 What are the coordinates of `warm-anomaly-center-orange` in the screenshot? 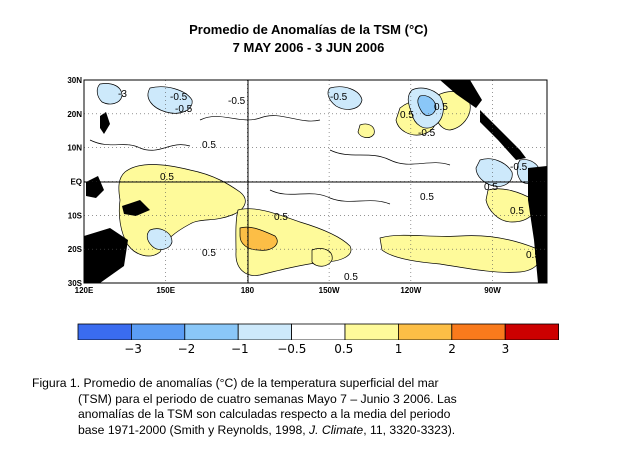 It's located at (258, 238).